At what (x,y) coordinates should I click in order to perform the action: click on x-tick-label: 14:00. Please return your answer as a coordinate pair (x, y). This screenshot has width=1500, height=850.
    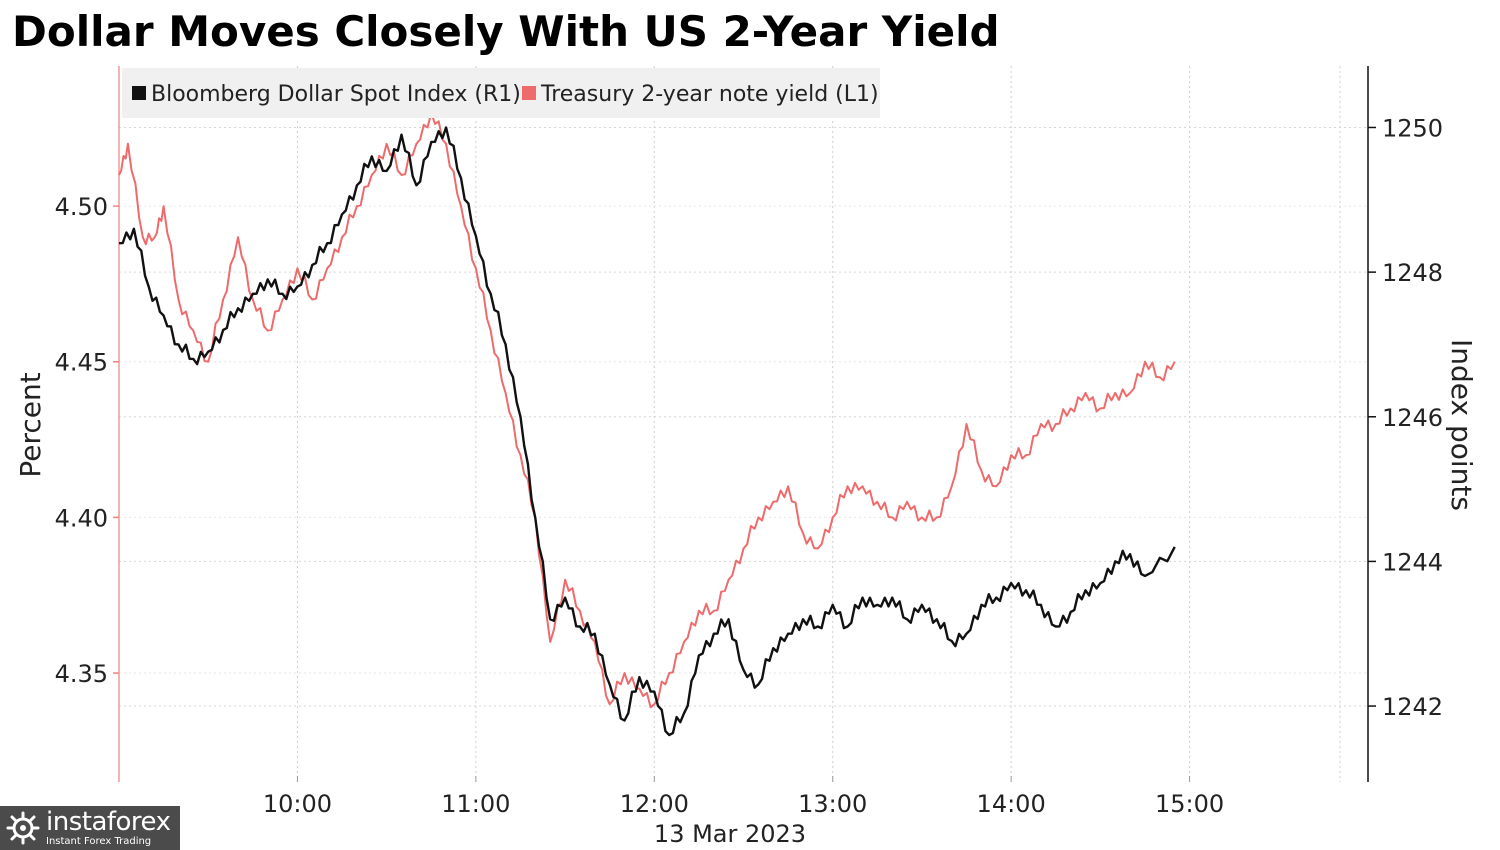
    Looking at the image, I should click on (1011, 804).